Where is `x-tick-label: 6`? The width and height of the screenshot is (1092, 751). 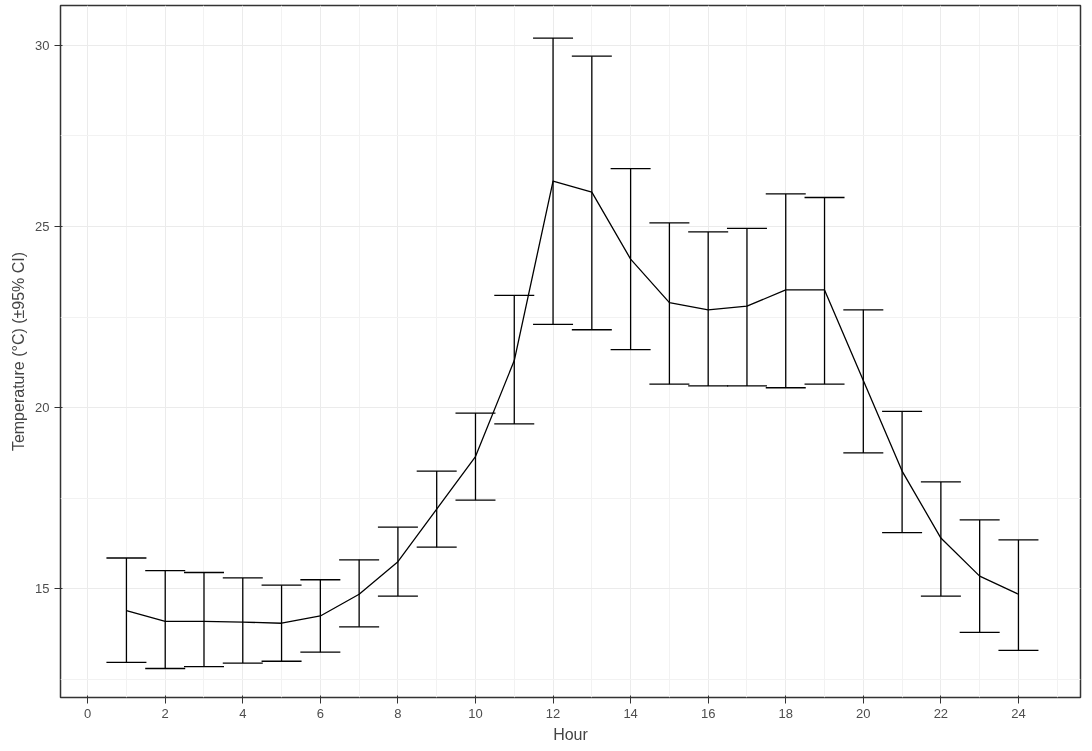 x-tick-label: 6 is located at coordinates (320, 713).